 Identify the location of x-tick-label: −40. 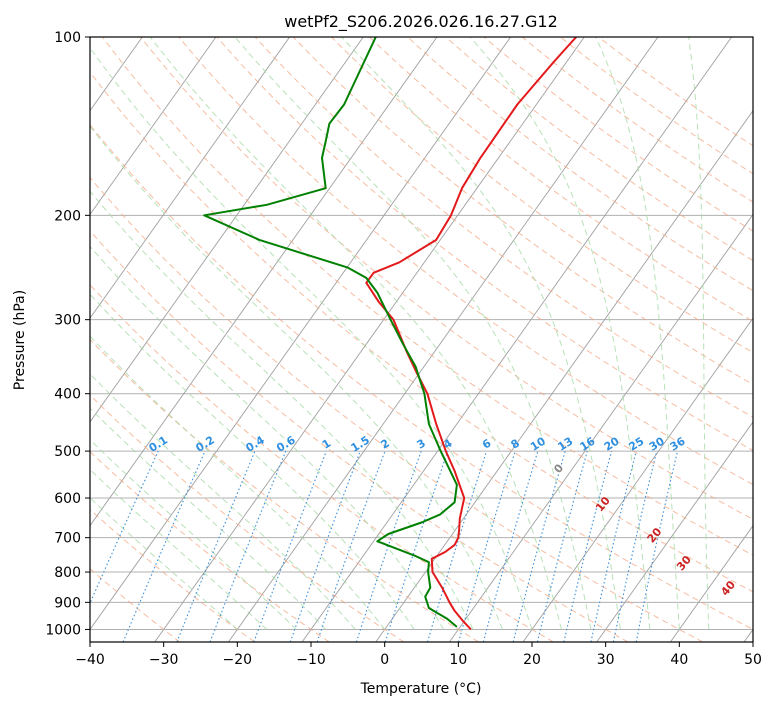
(90, 660).